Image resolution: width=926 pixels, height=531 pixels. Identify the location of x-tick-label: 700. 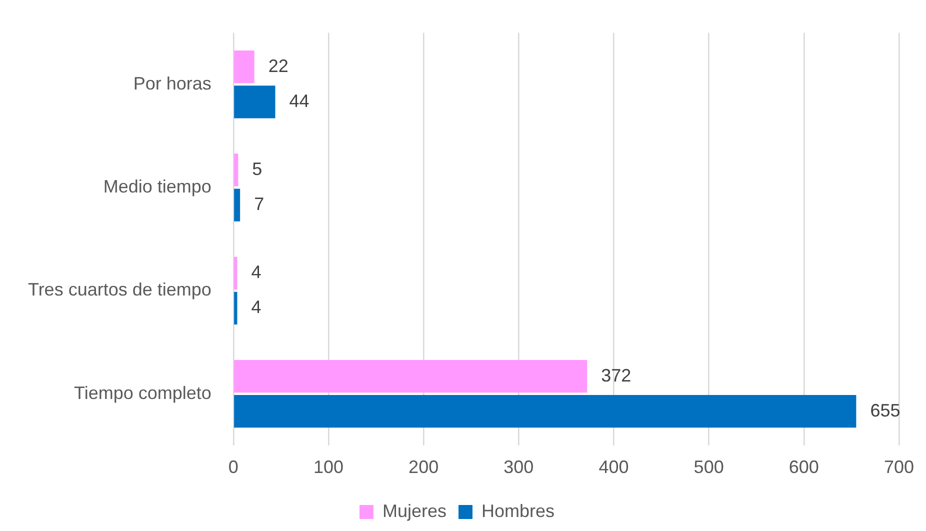
(899, 467).